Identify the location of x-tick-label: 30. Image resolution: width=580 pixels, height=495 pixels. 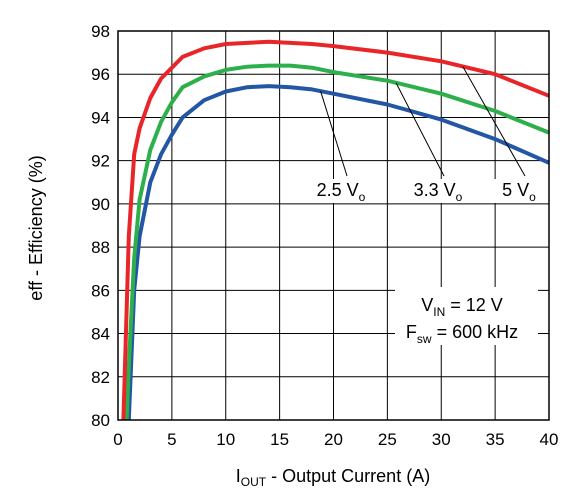
(441, 439).